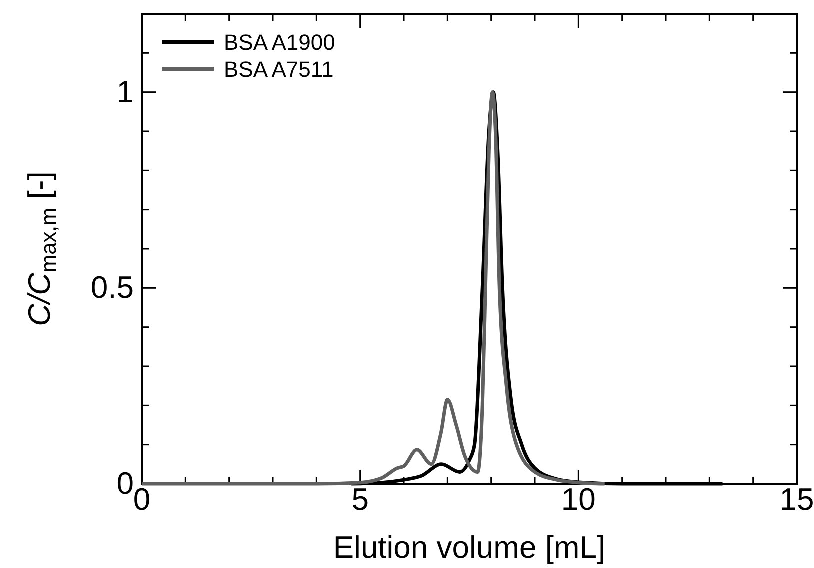 Image resolution: width=814 pixels, height=568 pixels. Describe the element at coordinates (112, 288) in the screenshot. I see `y-tick-label: 0.5` at that location.